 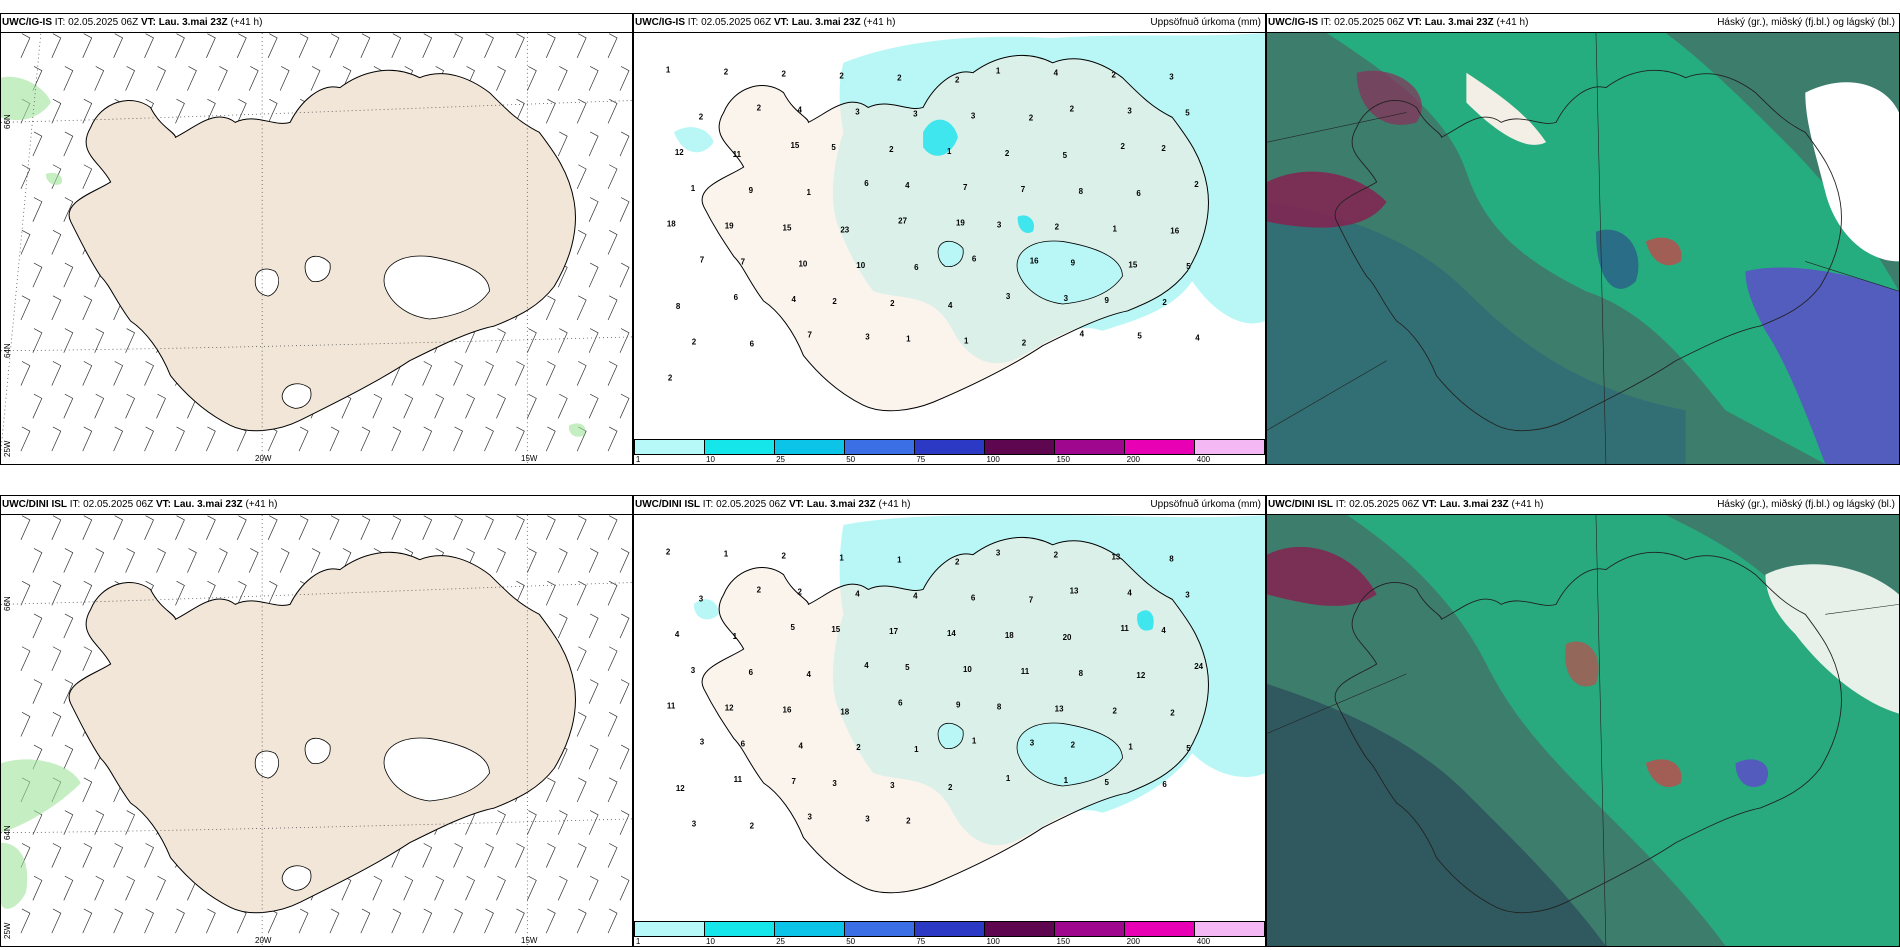 I want to click on precip-amount-label: 5, so click(x=793, y=627).